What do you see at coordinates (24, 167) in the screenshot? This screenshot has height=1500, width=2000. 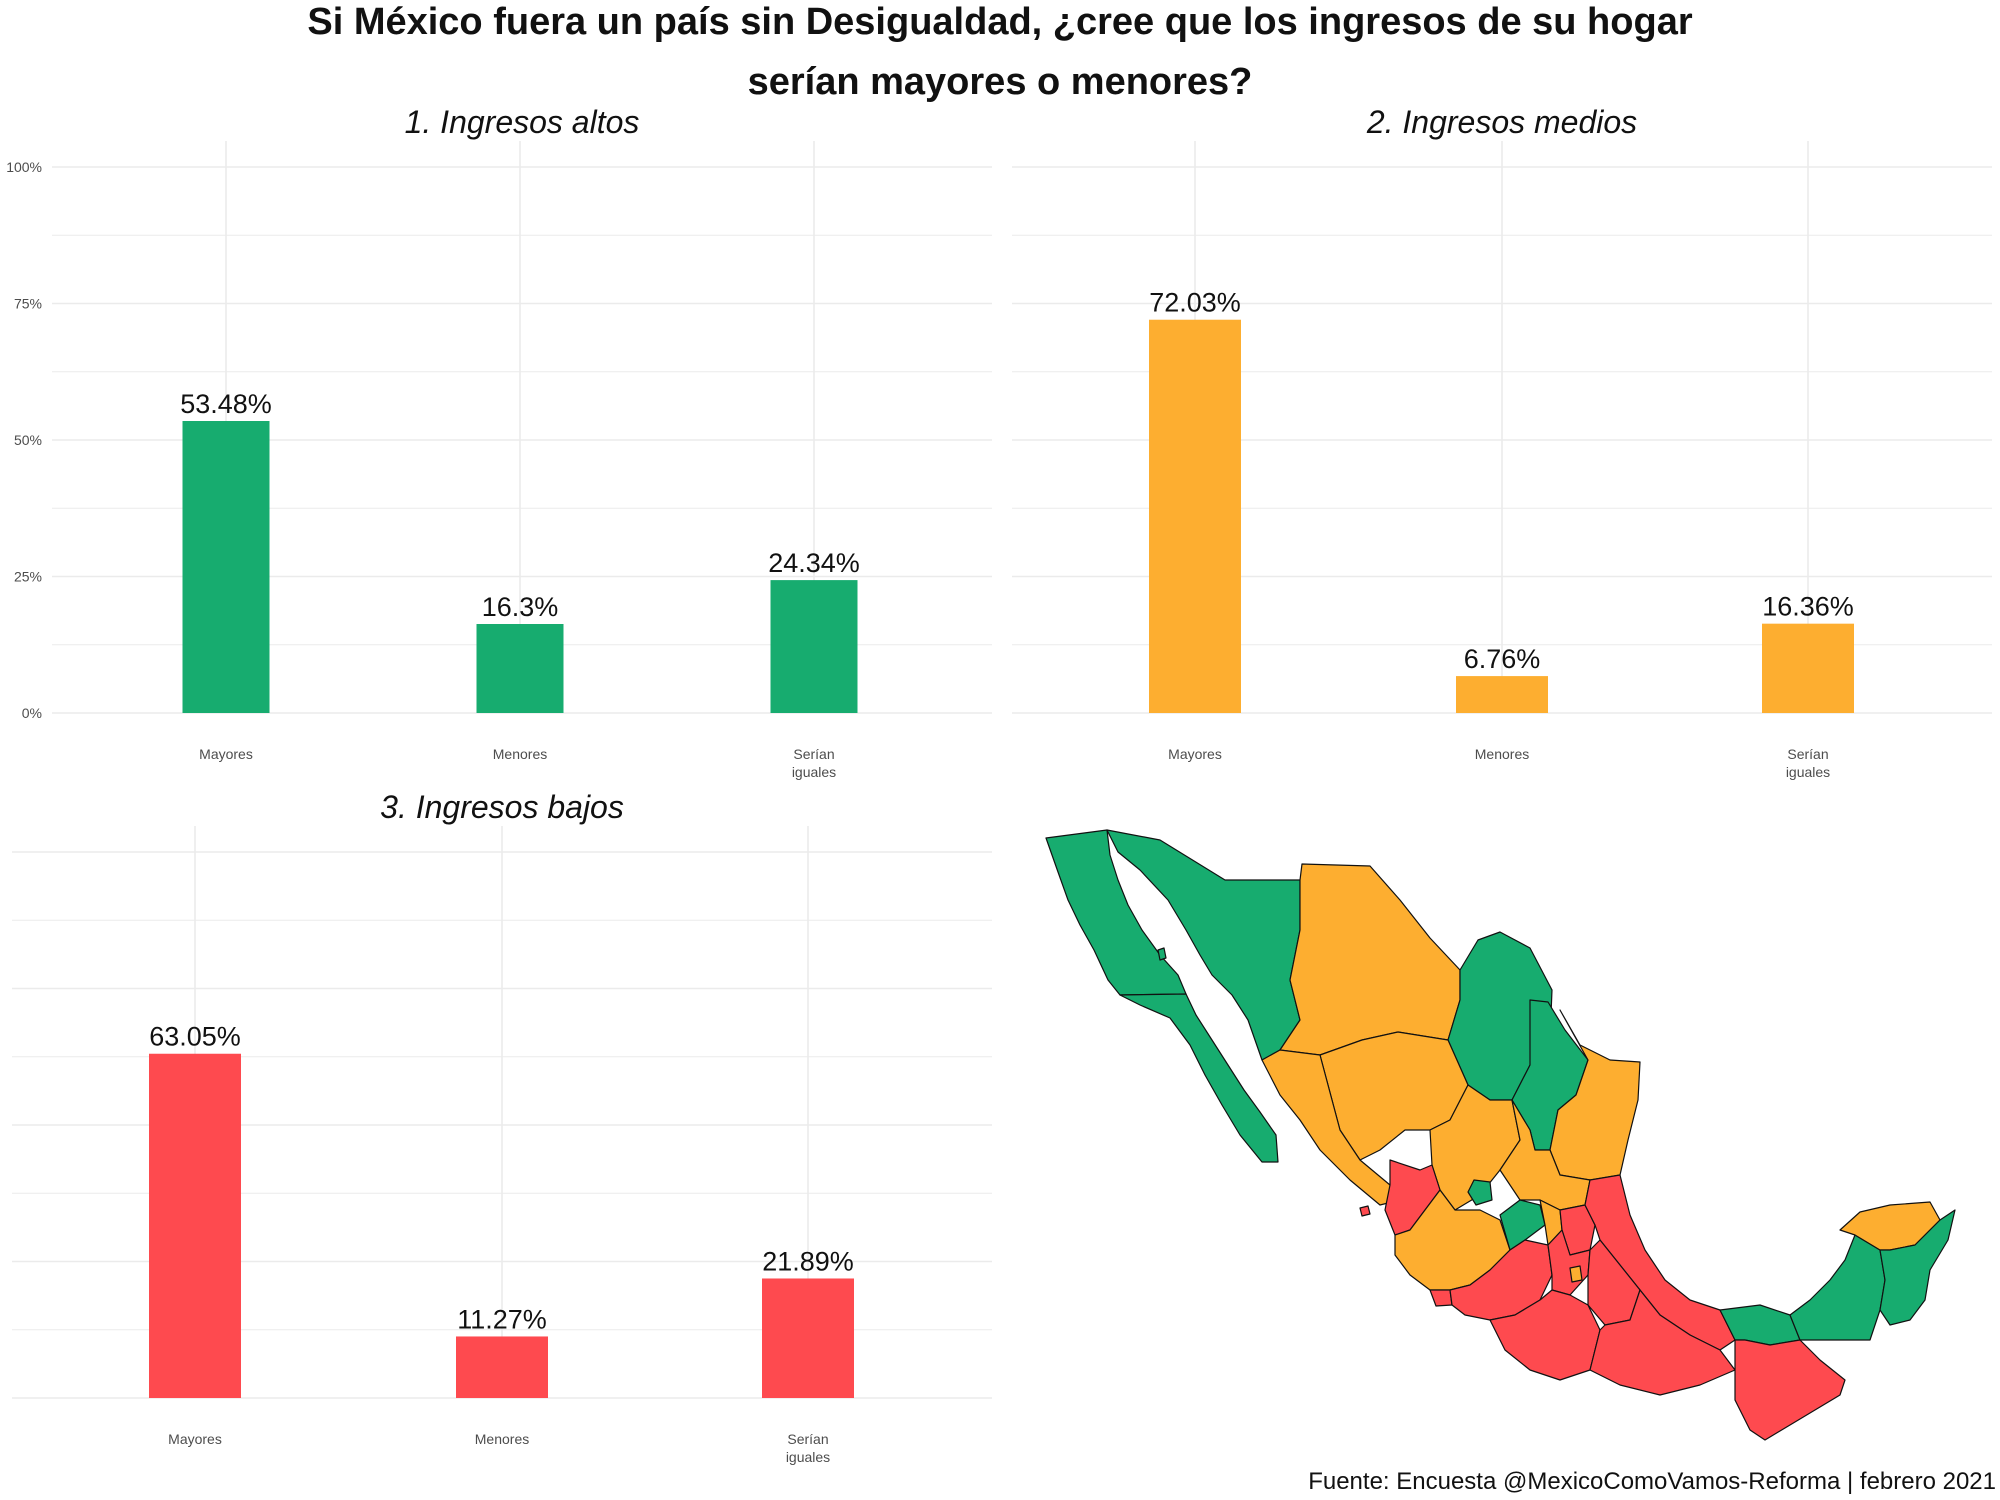 I see `y-tick-label: 100%` at bounding box center [24, 167].